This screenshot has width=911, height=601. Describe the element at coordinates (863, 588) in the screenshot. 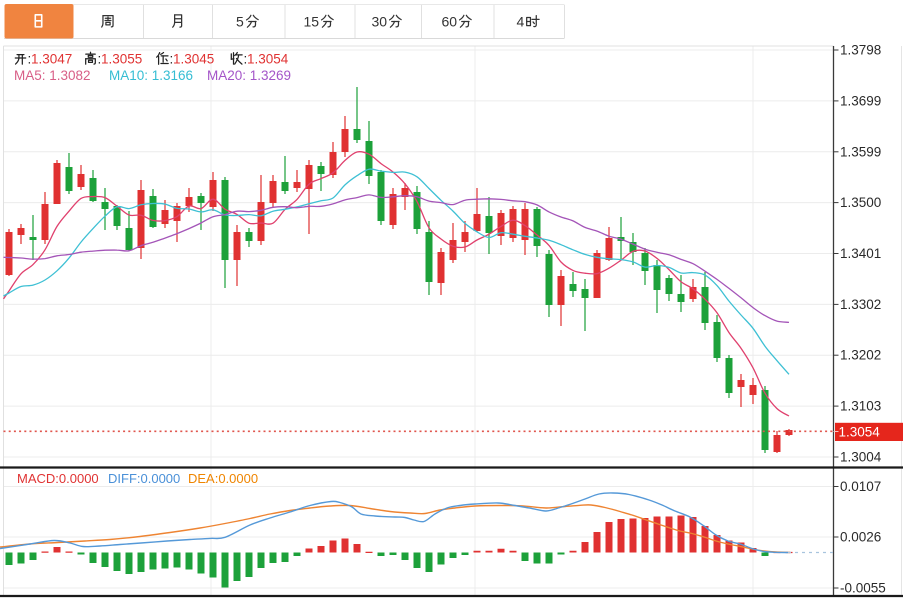

I see `svg-text: -0.0055` at that location.